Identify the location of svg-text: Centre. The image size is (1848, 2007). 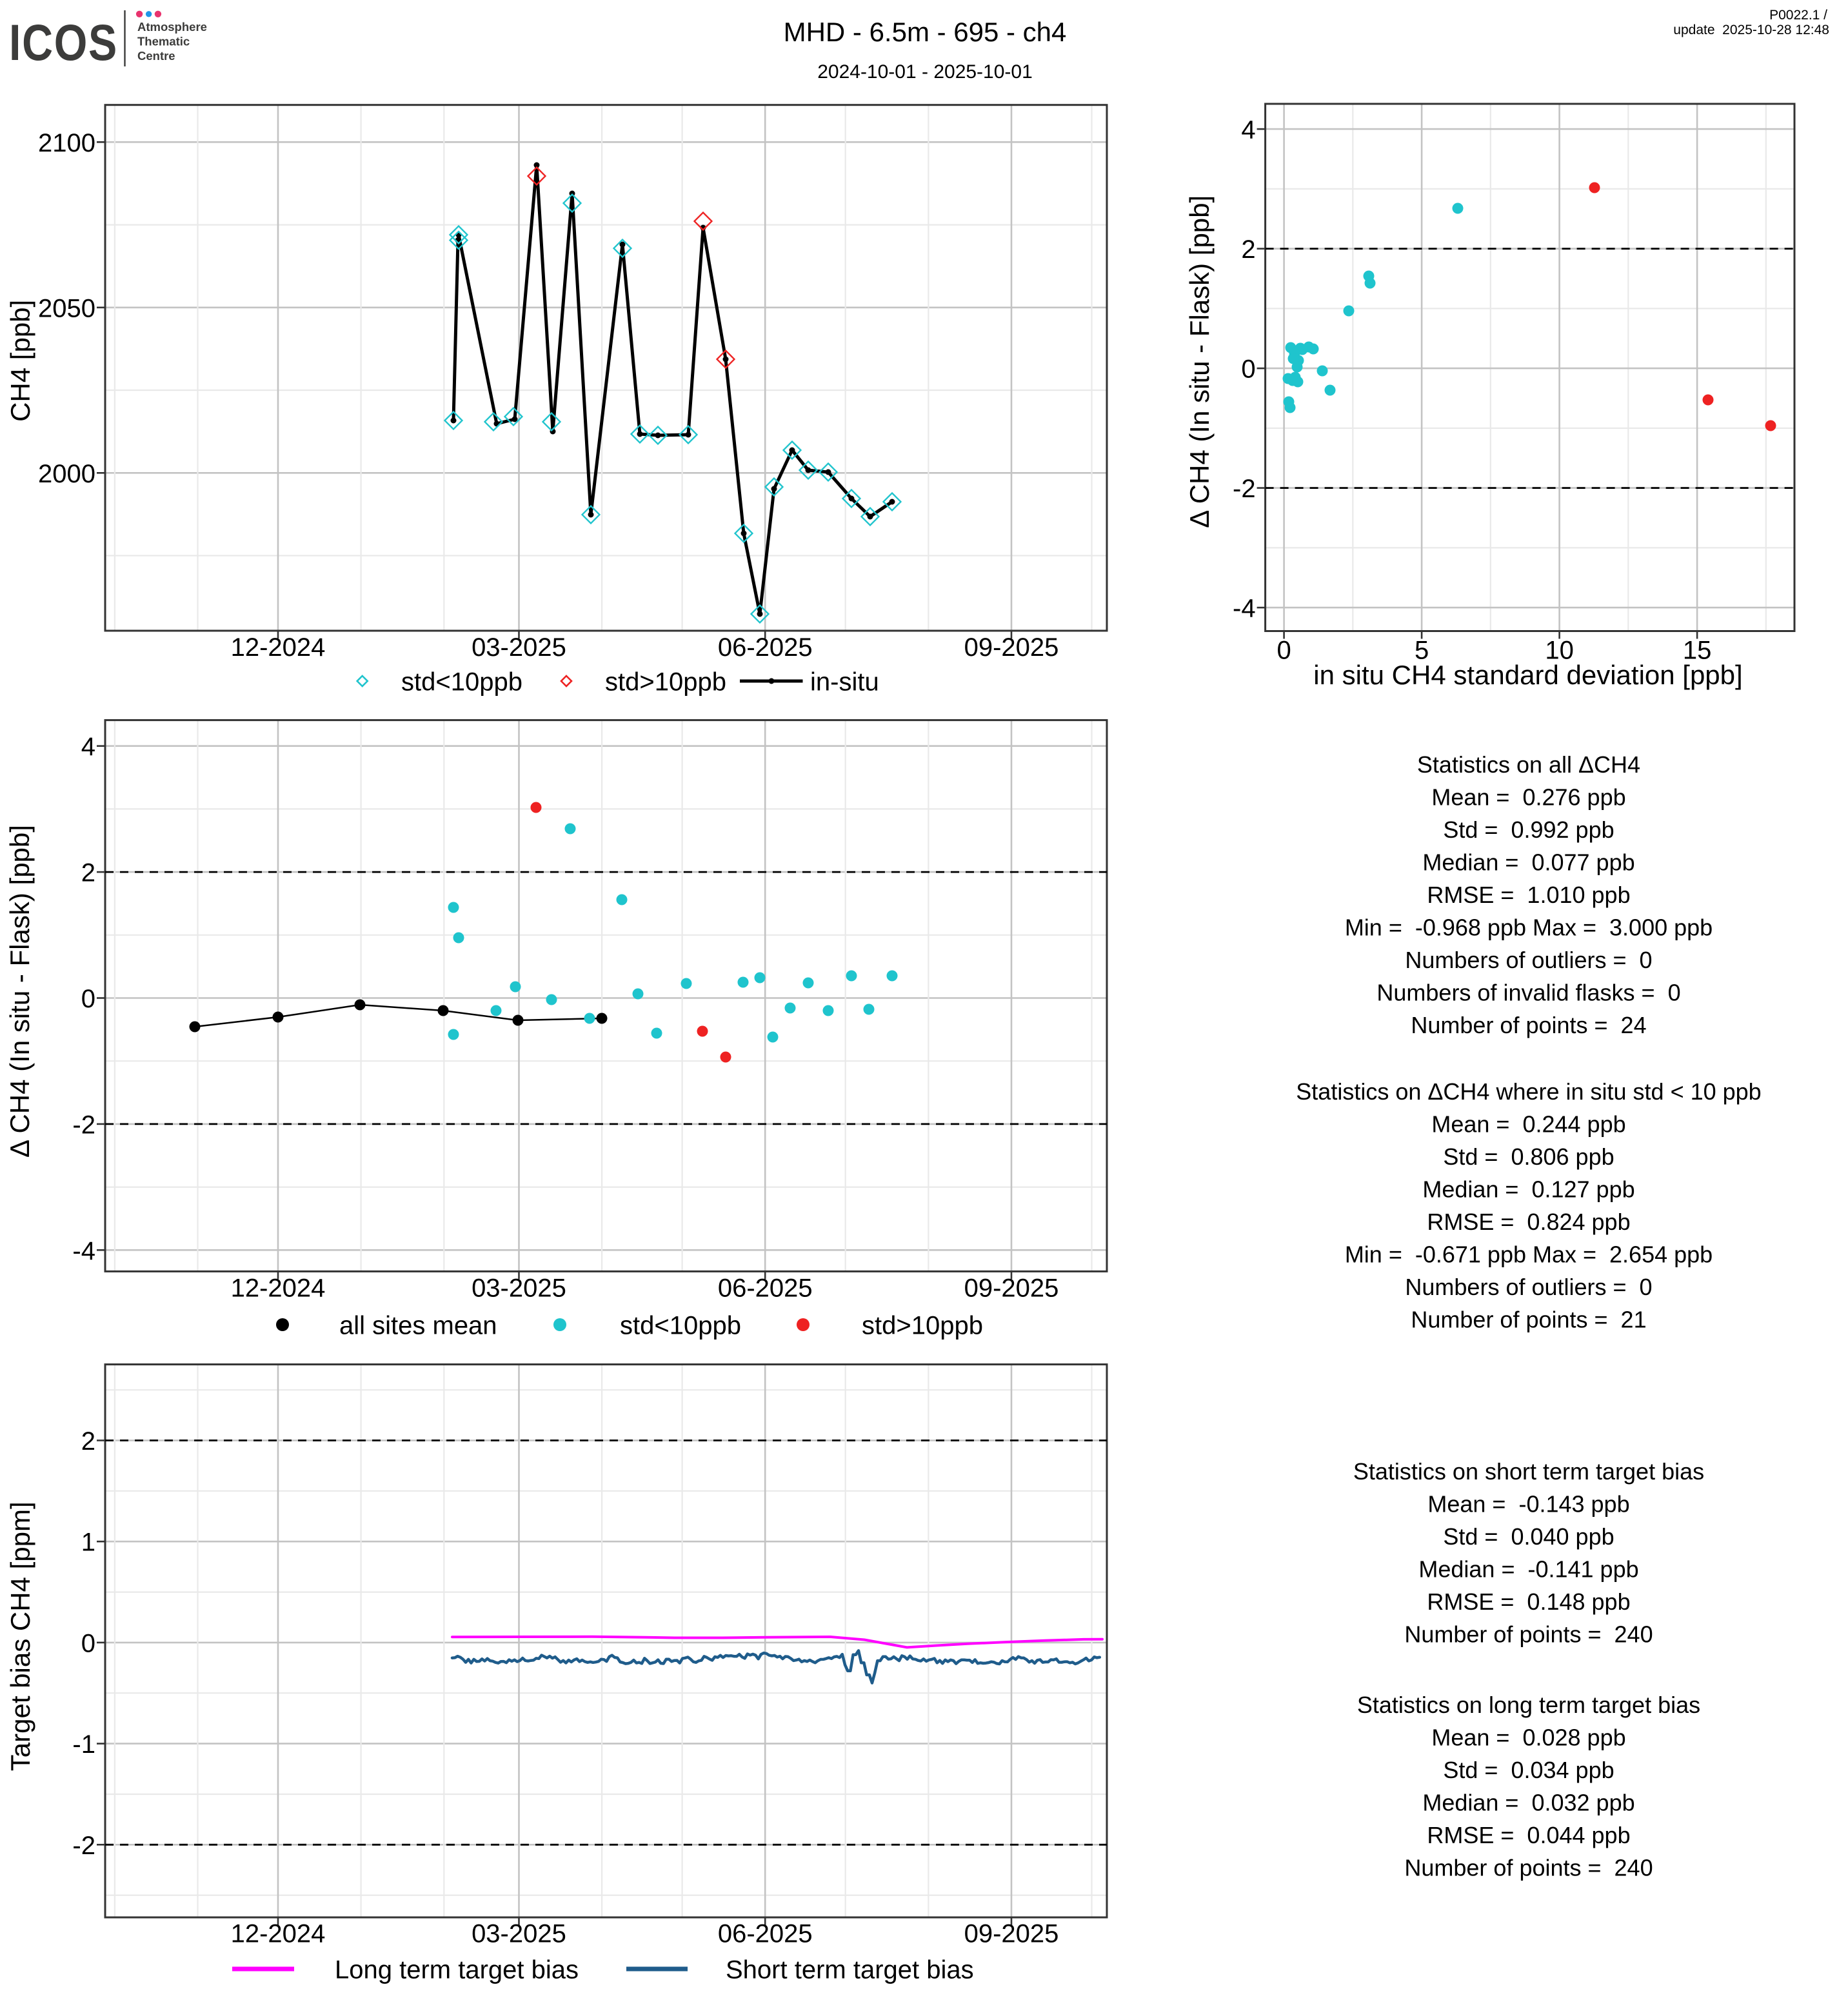
(156, 56).